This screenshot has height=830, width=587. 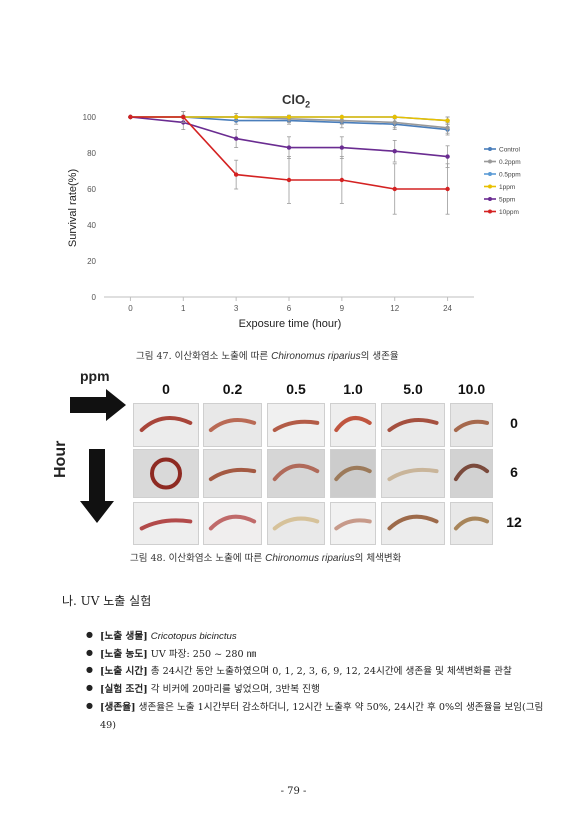 What do you see at coordinates (394, 308) in the screenshot?
I see `x-tick-label: 12` at bounding box center [394, 308].